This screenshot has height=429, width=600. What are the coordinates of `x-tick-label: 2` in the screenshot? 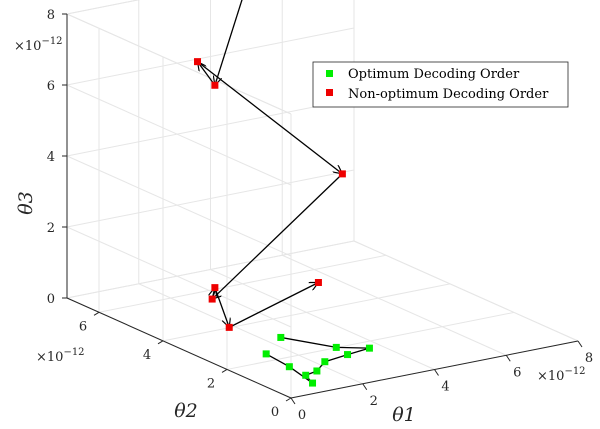 It's located at (374, 401).